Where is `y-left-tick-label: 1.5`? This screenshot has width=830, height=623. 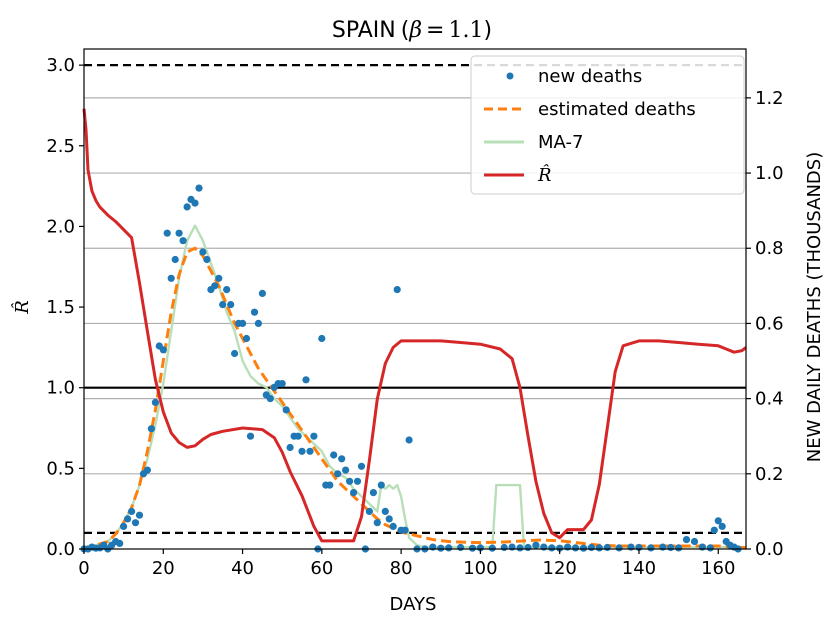
y-left-tick-label: 1.5 is located at coordinates (60, 307).